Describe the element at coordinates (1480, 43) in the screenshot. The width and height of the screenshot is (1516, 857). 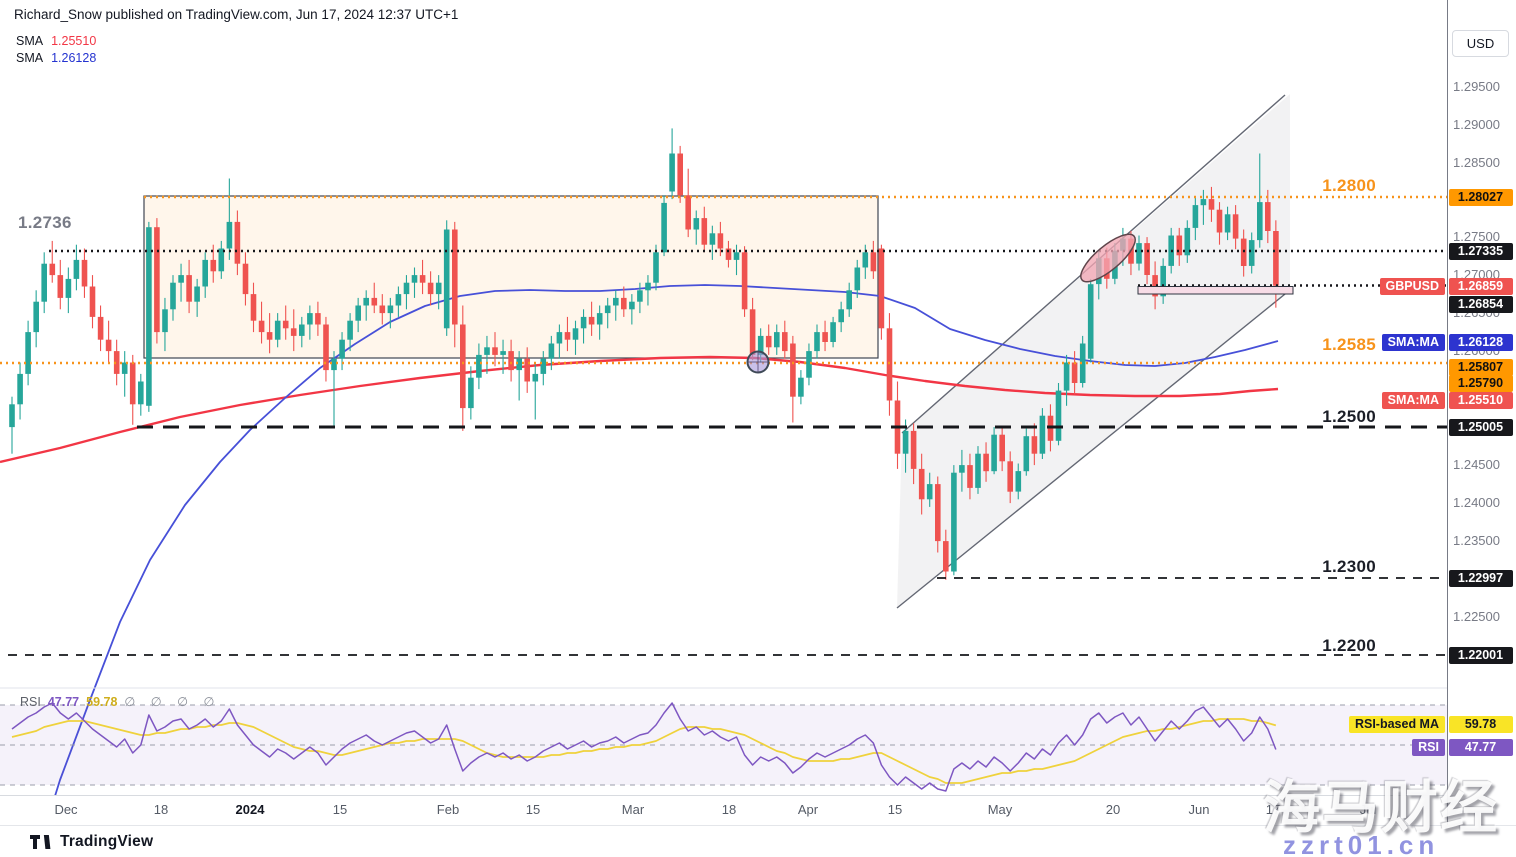
I see `currency-button: USD` at that location.